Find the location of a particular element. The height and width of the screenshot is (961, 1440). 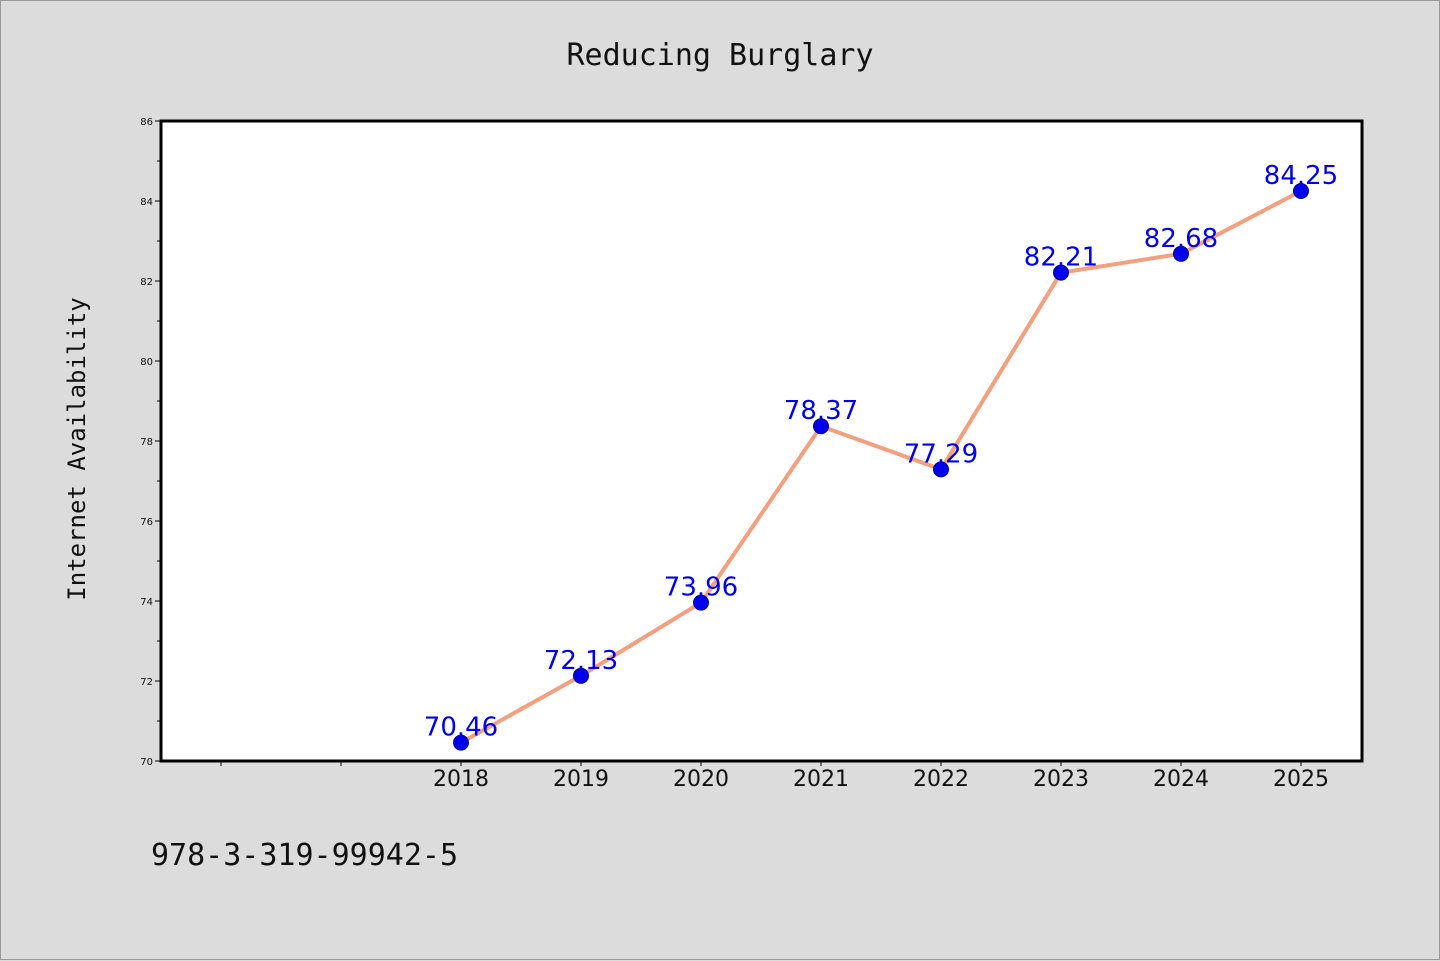

data-label: 73.96 is located at coordinates (701, 588).